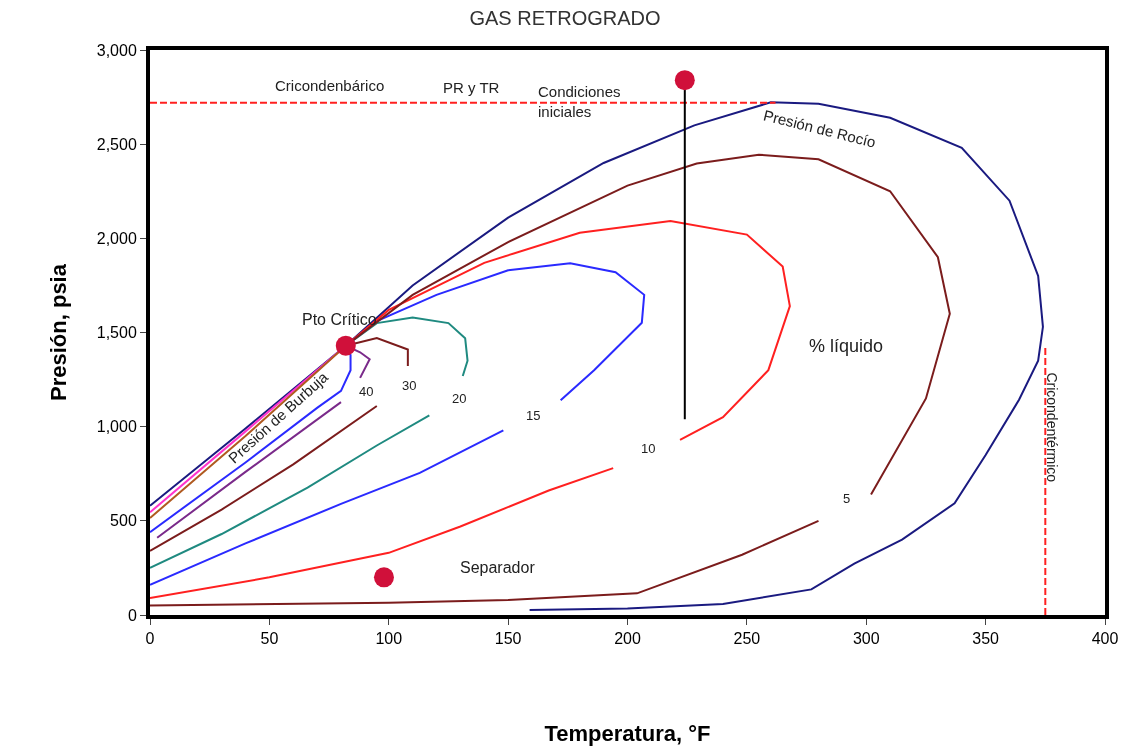 This screenshot has height=755, width=1130. Describe the element at coordinates (648, 448) in the screenshot. I see `annotation: 10` at that location.